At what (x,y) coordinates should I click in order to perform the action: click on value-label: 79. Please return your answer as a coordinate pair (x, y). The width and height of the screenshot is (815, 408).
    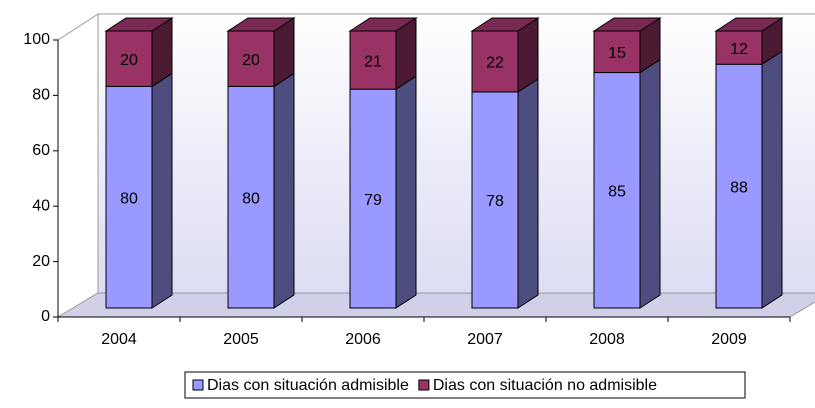
    Looking at the image, I should click on (373, 200).